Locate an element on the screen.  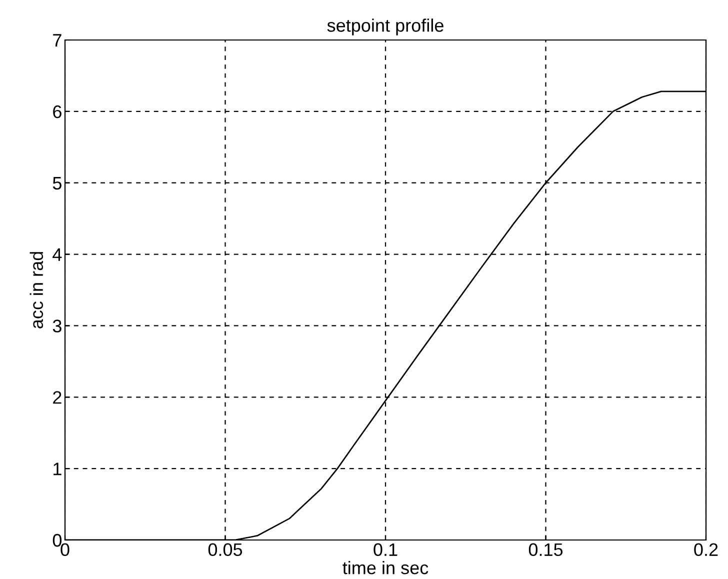
chart-title: setpoint profile is located at coordinates (385, 27).